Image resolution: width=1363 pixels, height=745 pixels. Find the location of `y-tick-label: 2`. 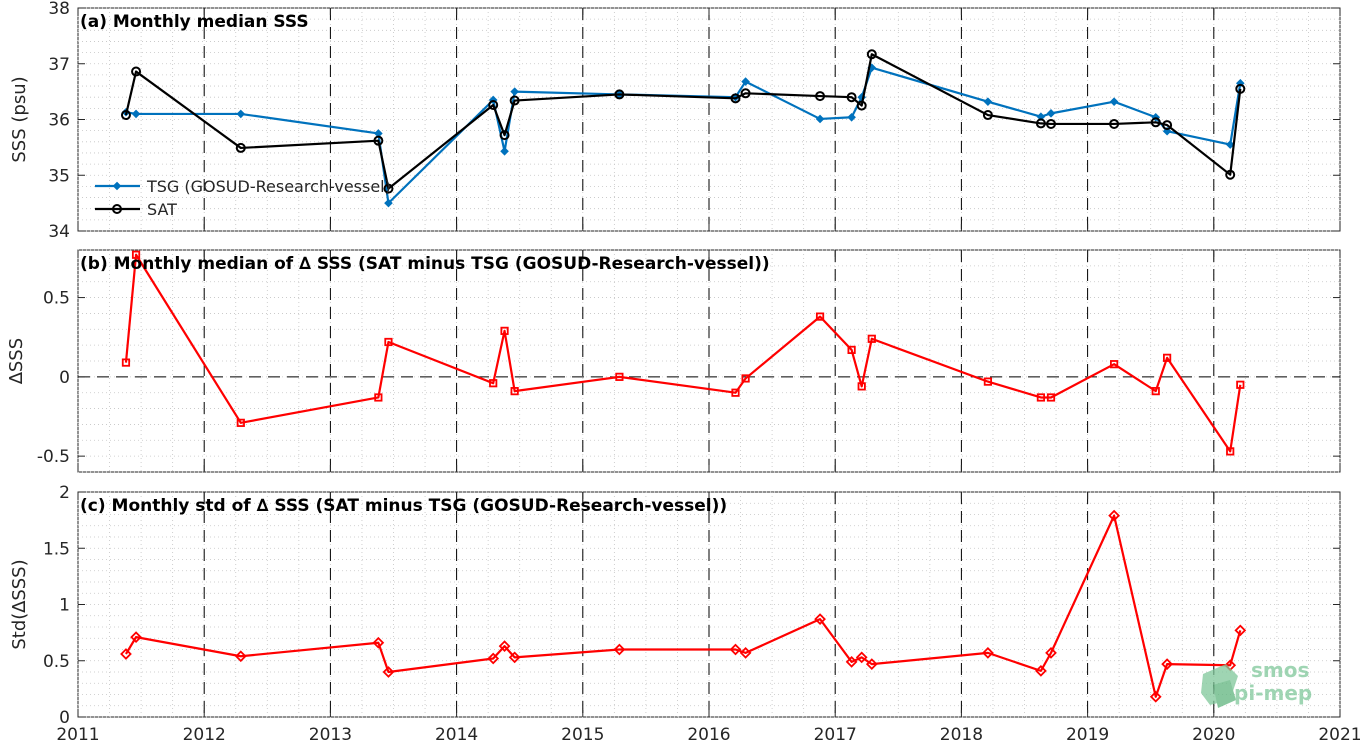

y-tick-label: 2 is located at coordinates (64, 493).